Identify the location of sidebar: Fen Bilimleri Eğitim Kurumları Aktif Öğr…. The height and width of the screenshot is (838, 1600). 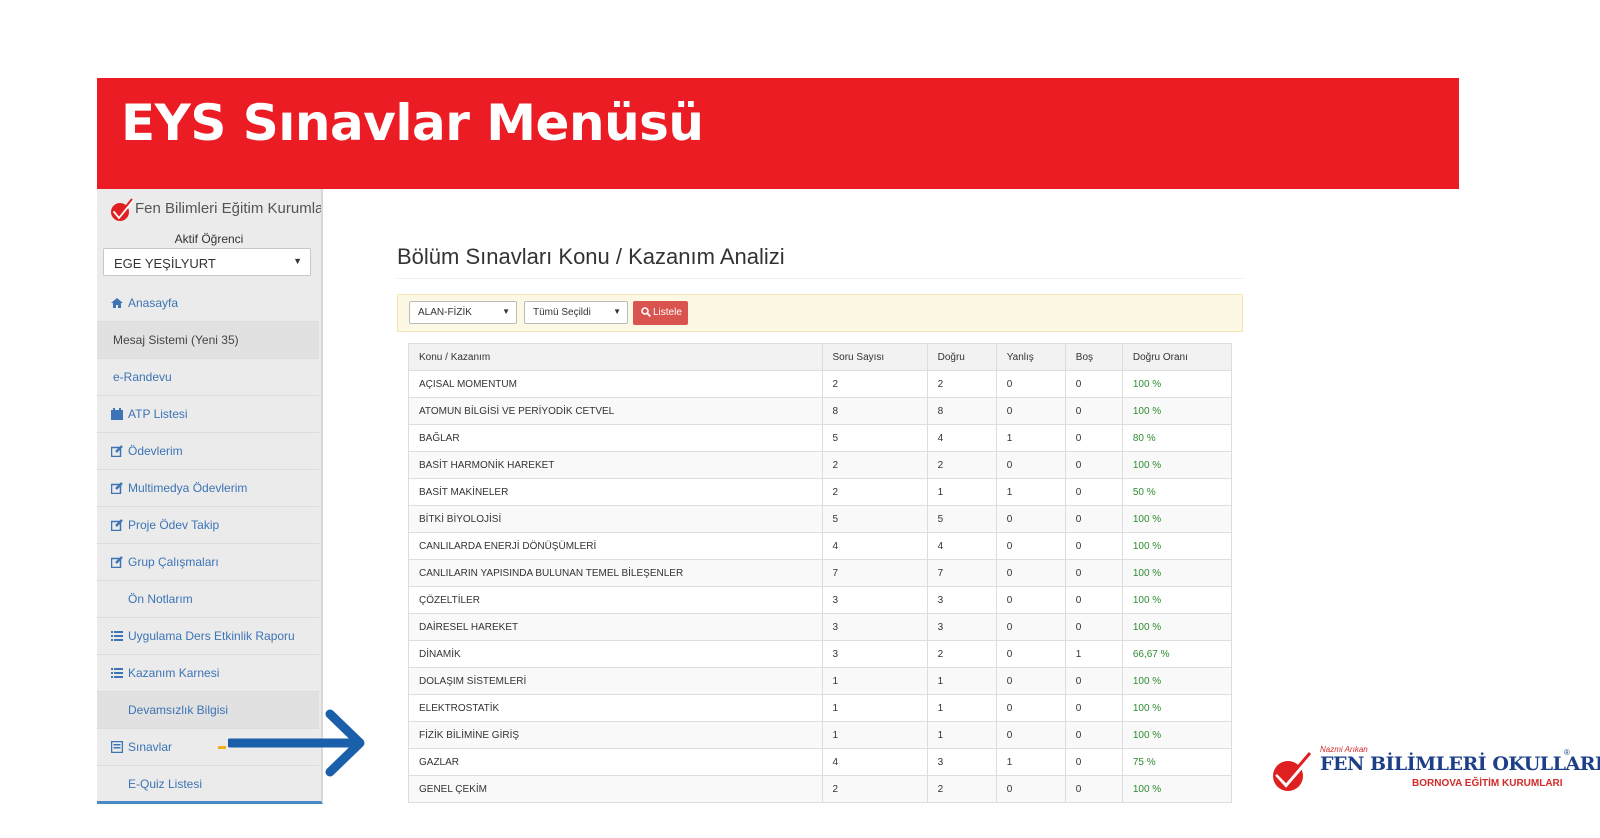
(210, 496).